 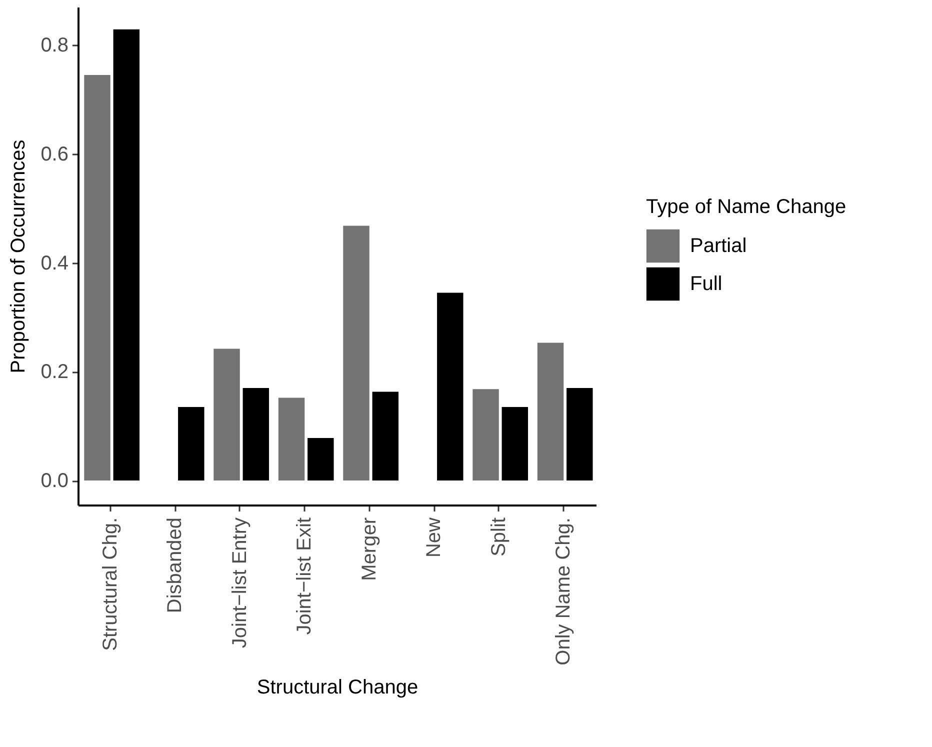 I want to click on y-tick-label: 0.6, so click(x=54, y=154).